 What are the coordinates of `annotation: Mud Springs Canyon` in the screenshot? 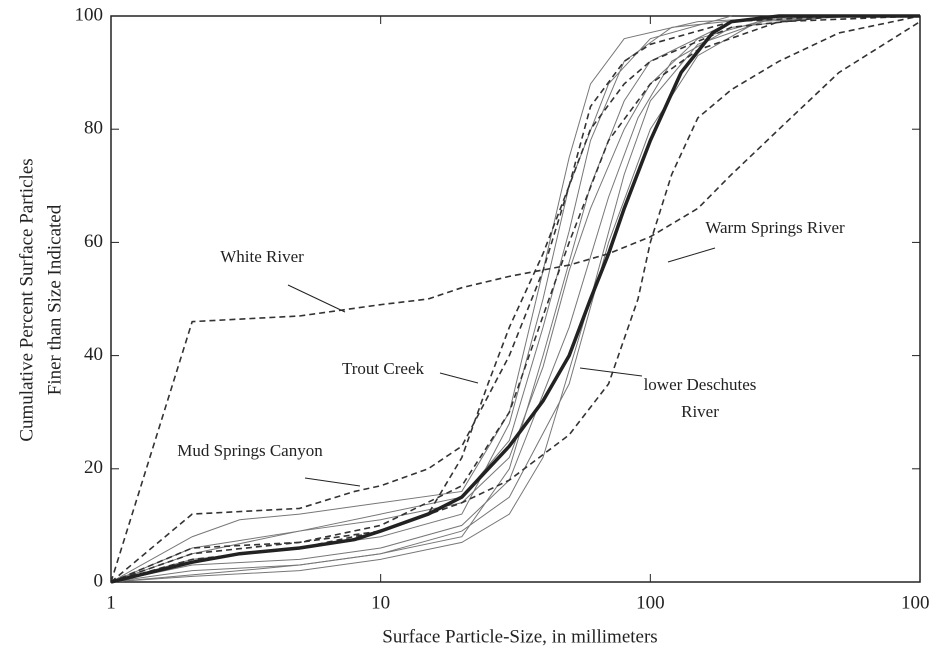 It's located at (250, 450).